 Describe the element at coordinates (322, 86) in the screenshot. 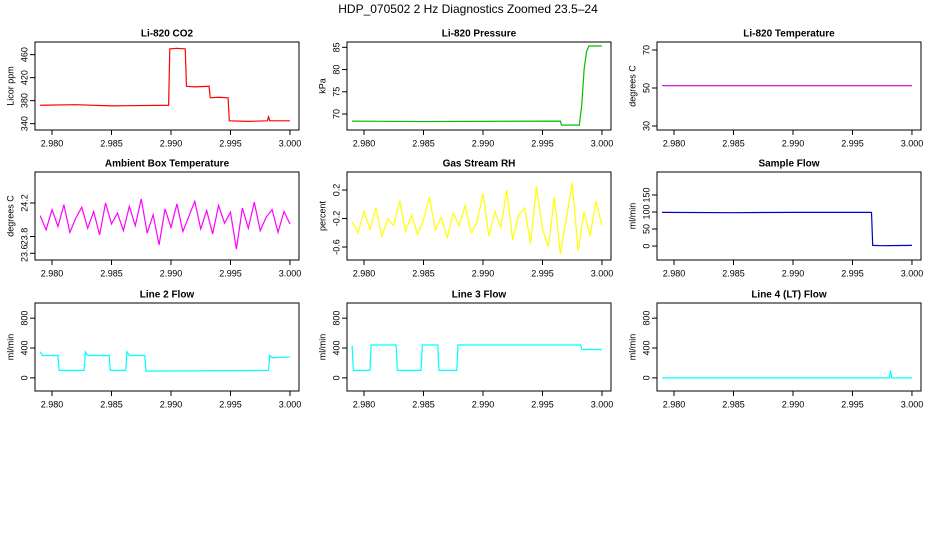

I see `y-axis-label: kPa` at that location.